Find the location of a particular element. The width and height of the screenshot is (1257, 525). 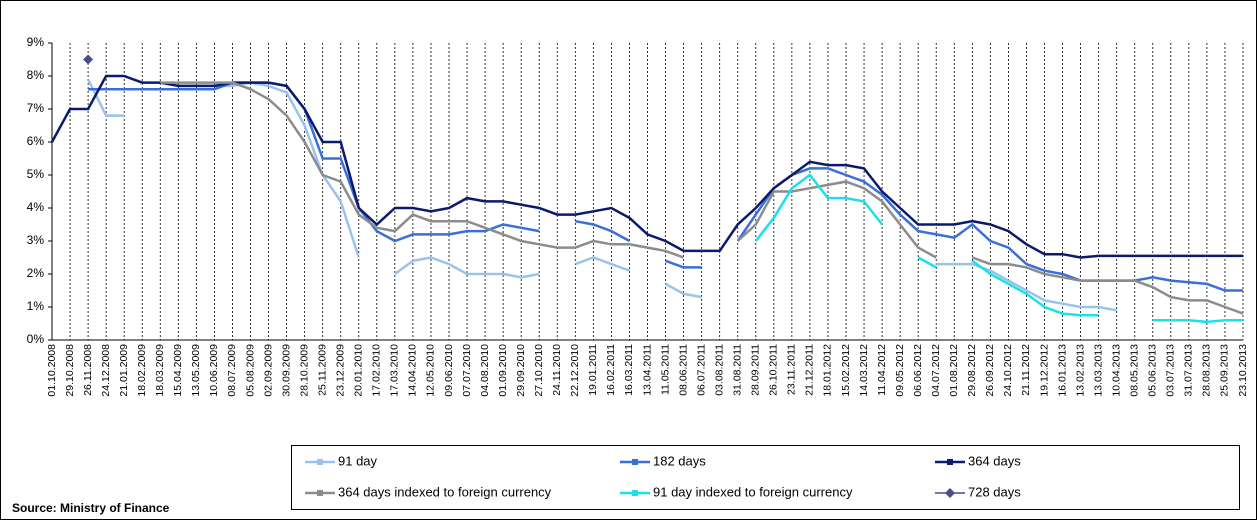

x-tick-label: 15.02.2012 is located at coordinates (846, 370).